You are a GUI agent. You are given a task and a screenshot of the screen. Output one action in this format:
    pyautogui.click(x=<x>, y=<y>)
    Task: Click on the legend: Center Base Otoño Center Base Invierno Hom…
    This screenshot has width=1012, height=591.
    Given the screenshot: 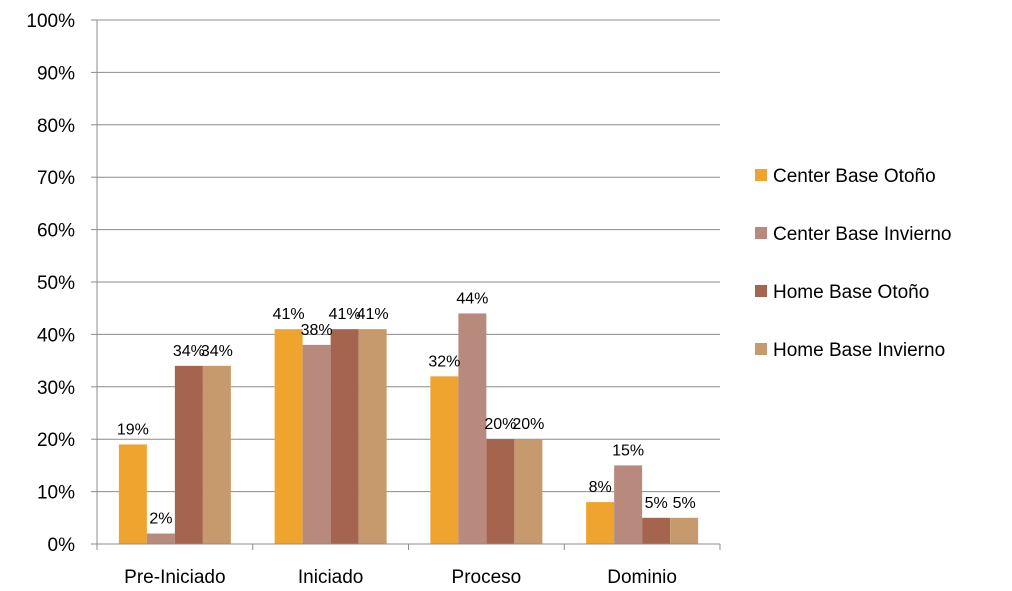 What is the action you would take?
    pyautogui.click(x=853, y=263)
    